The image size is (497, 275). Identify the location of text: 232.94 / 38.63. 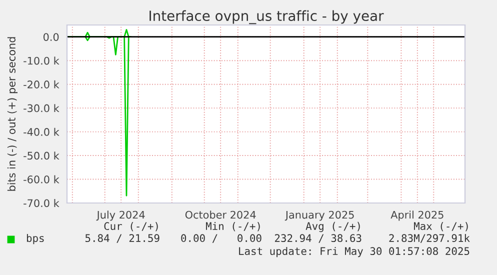
(318, 238).